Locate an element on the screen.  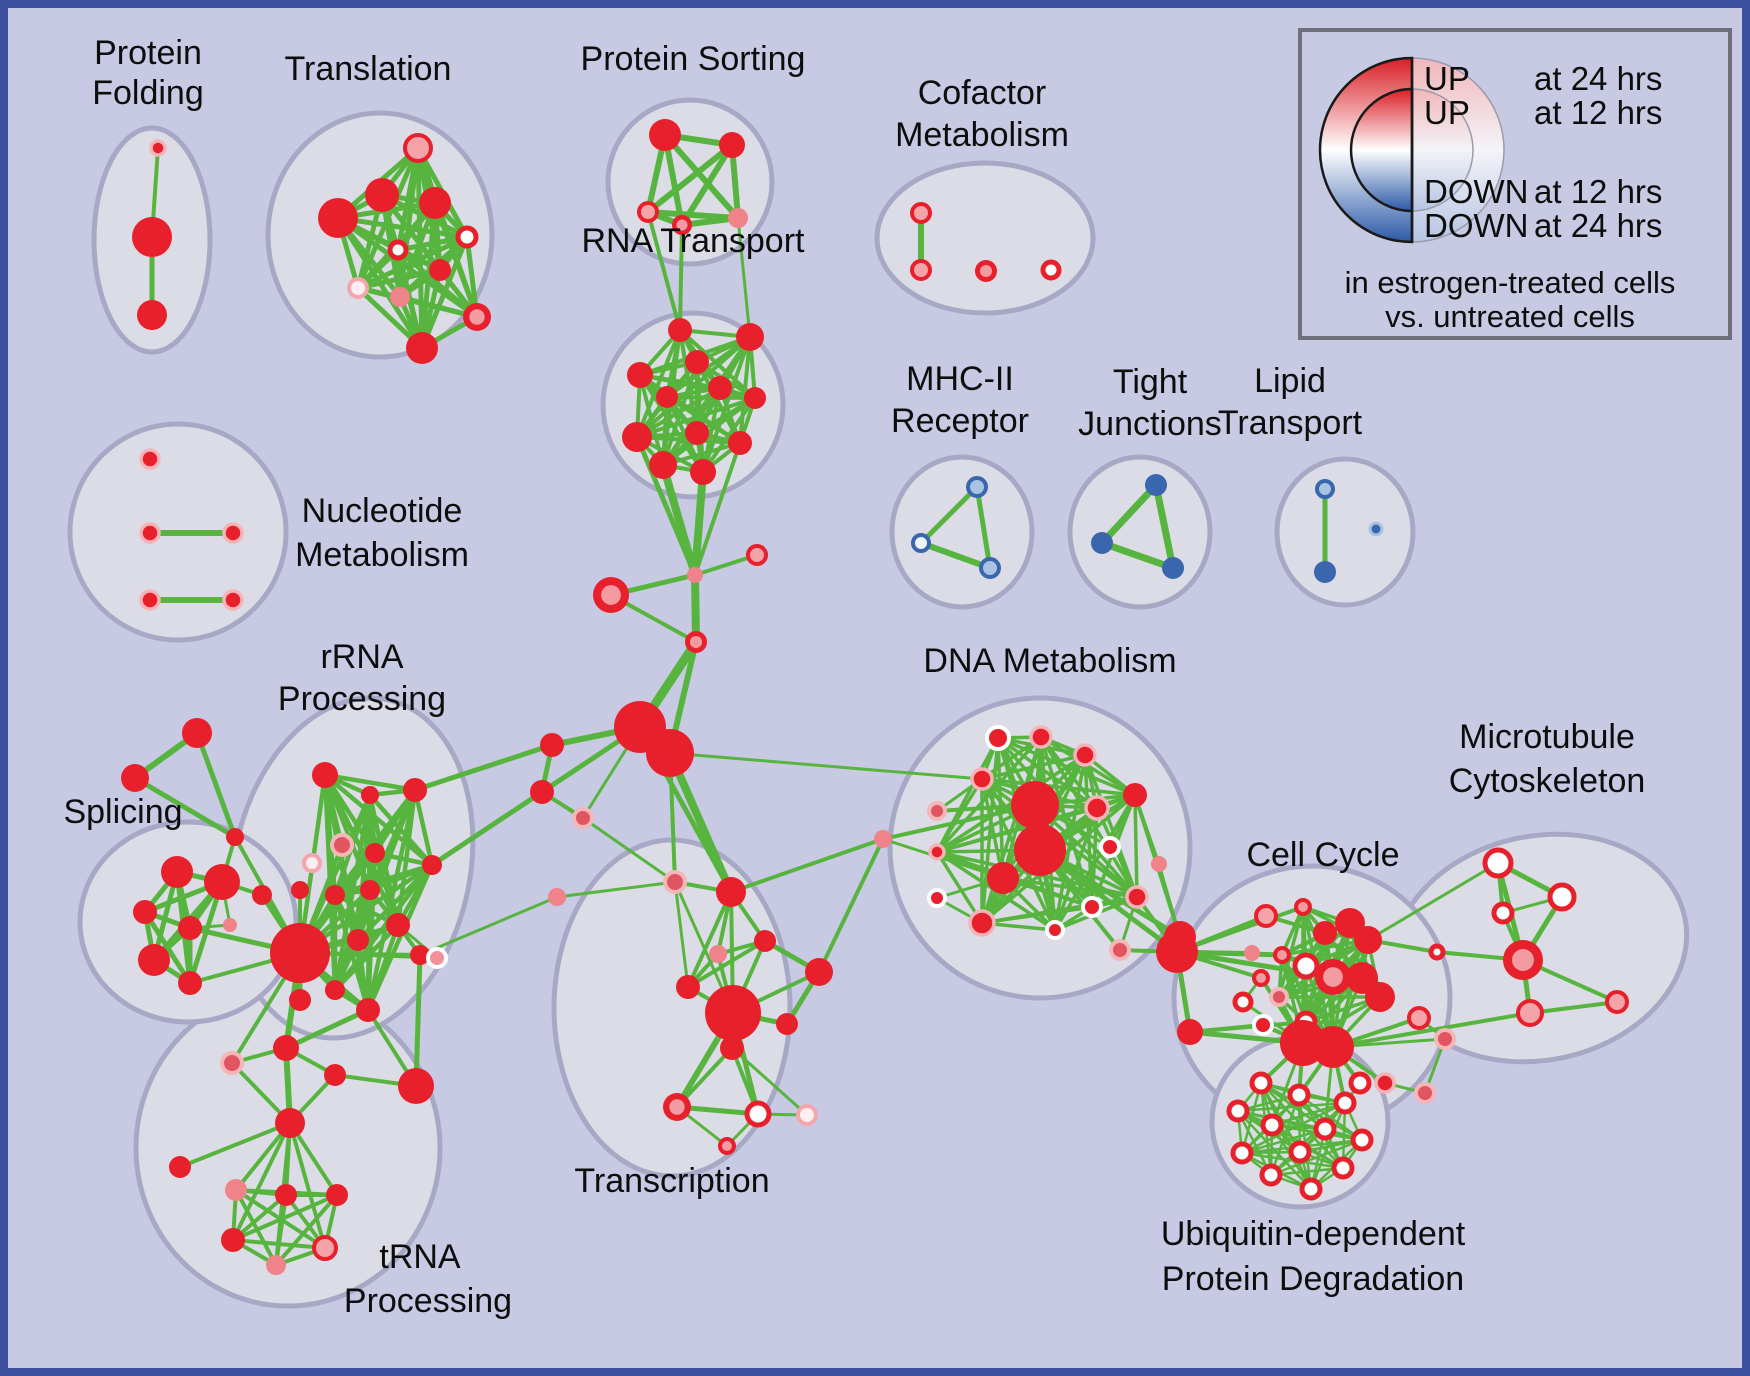
network-node-n1 is located at coordinates (150, 459).